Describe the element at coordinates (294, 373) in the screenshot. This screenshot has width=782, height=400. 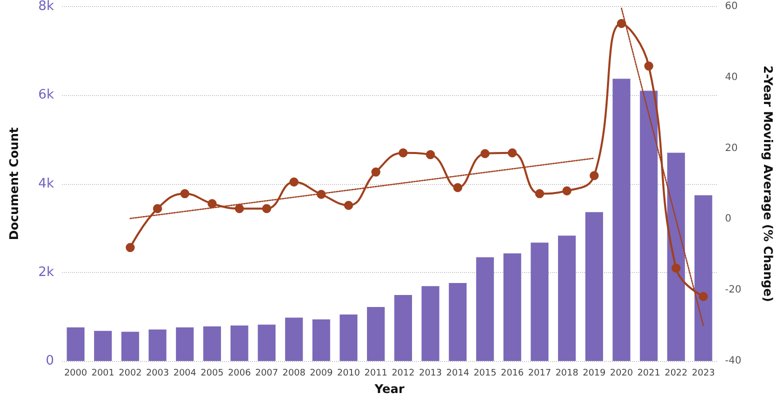
I see `x-tick-label: 2008` at that location.